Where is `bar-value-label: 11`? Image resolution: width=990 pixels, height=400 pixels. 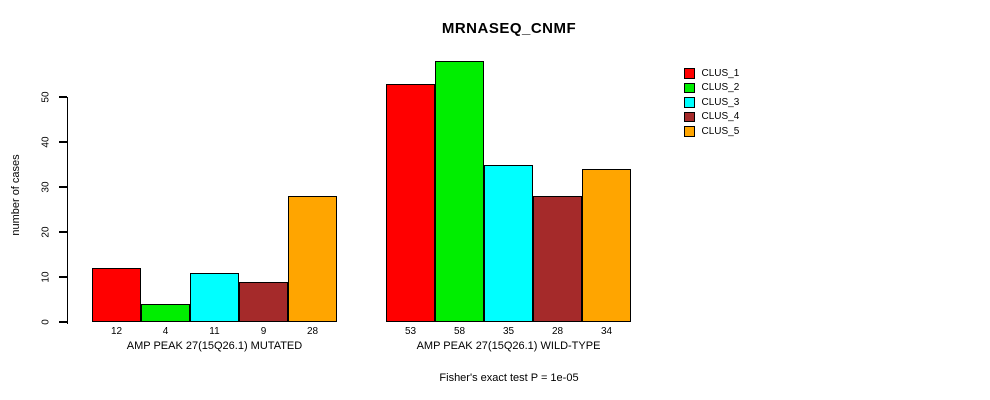 bar-value-label: 11 is located at coordinates (214, 331).